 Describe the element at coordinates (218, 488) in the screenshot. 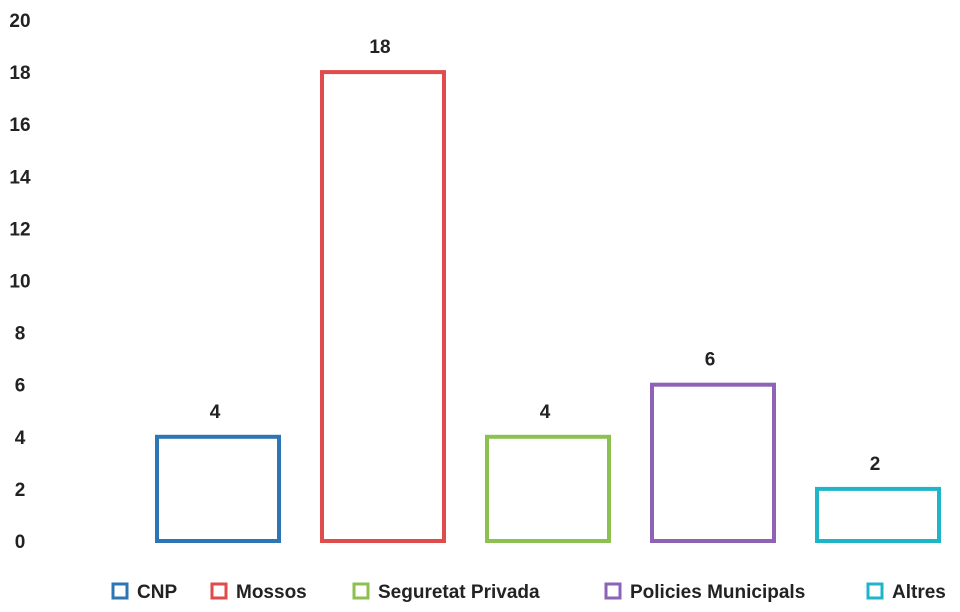

I see `bar-cnp` at that location.